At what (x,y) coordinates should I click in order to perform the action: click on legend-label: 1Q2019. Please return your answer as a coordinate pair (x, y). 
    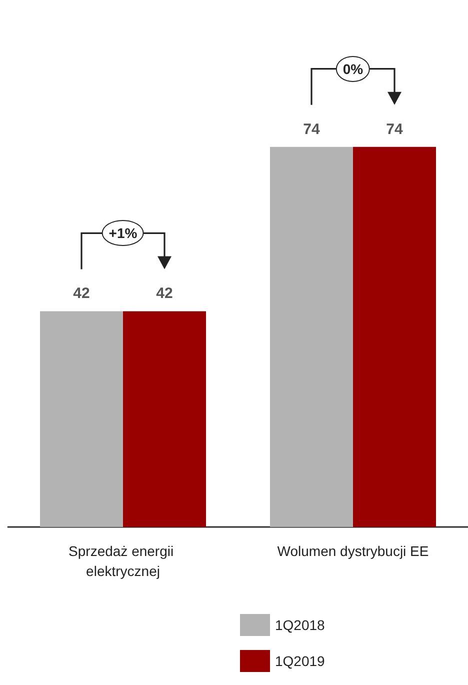
    Looking at the image, I should click on (300, 661).